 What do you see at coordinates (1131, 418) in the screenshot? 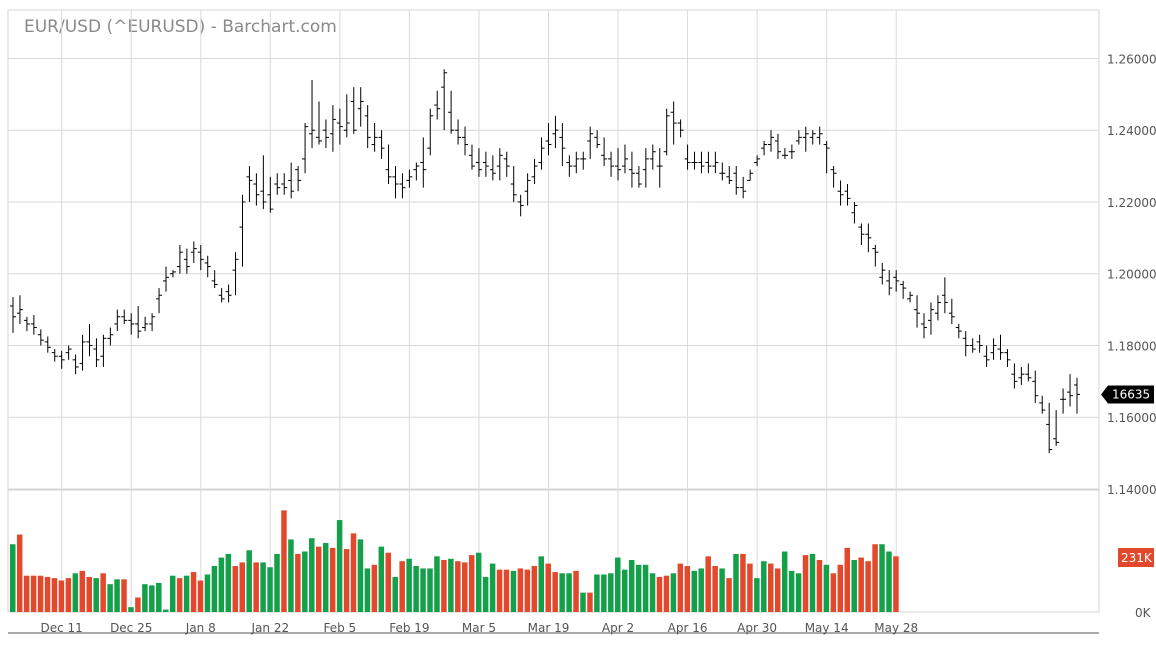
I see `y-tick-label: 1.16000` at bounding box center [1131, 418].